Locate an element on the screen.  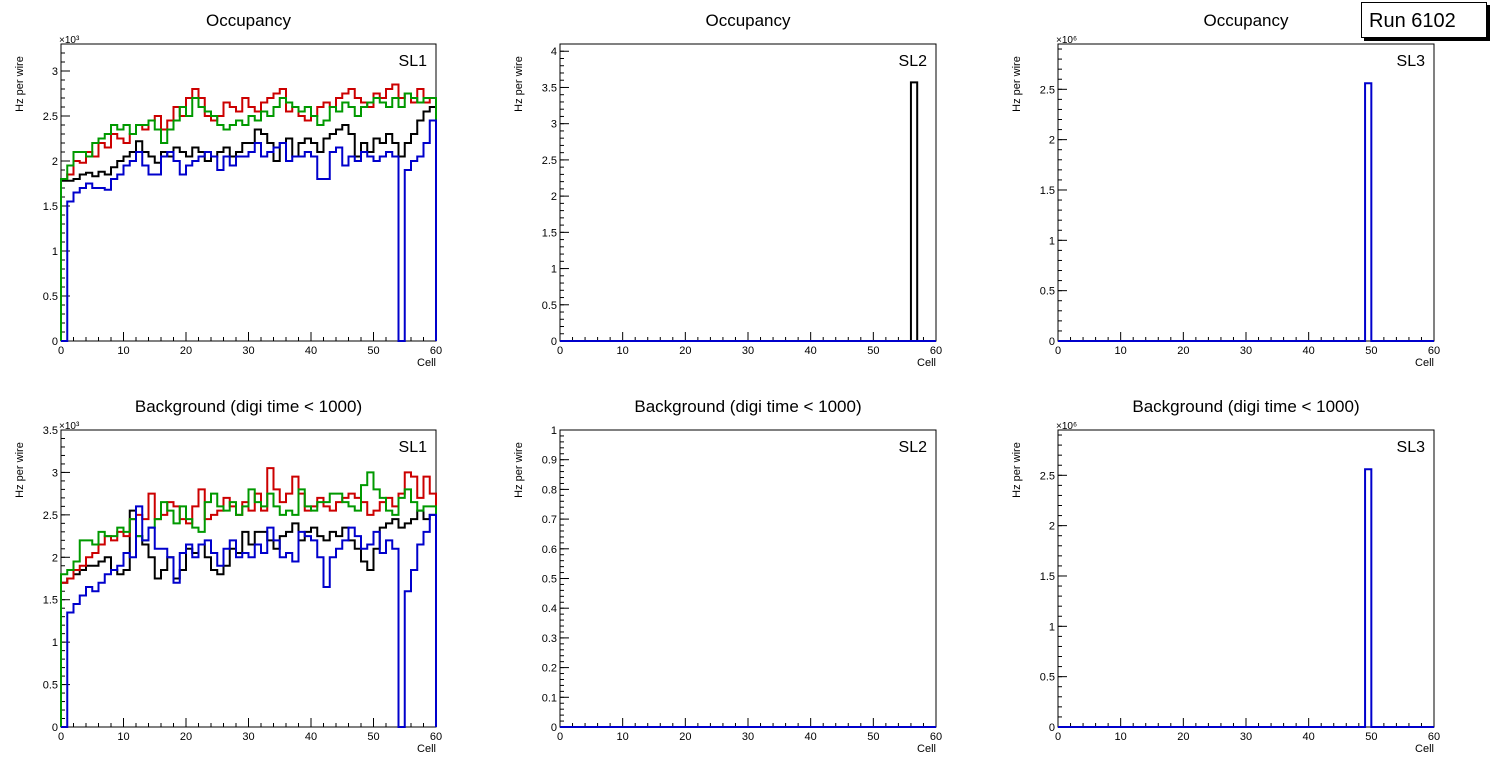
histogram-series-l2 is located at coordinates (248, 212).